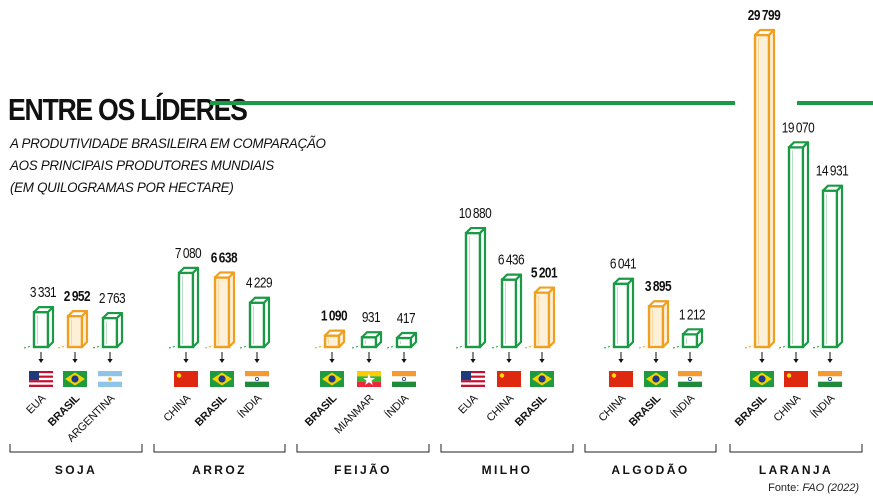  Describe the element at coordinates (110, 374) in the screenshot. I see `argentina-flag-part` at that location.